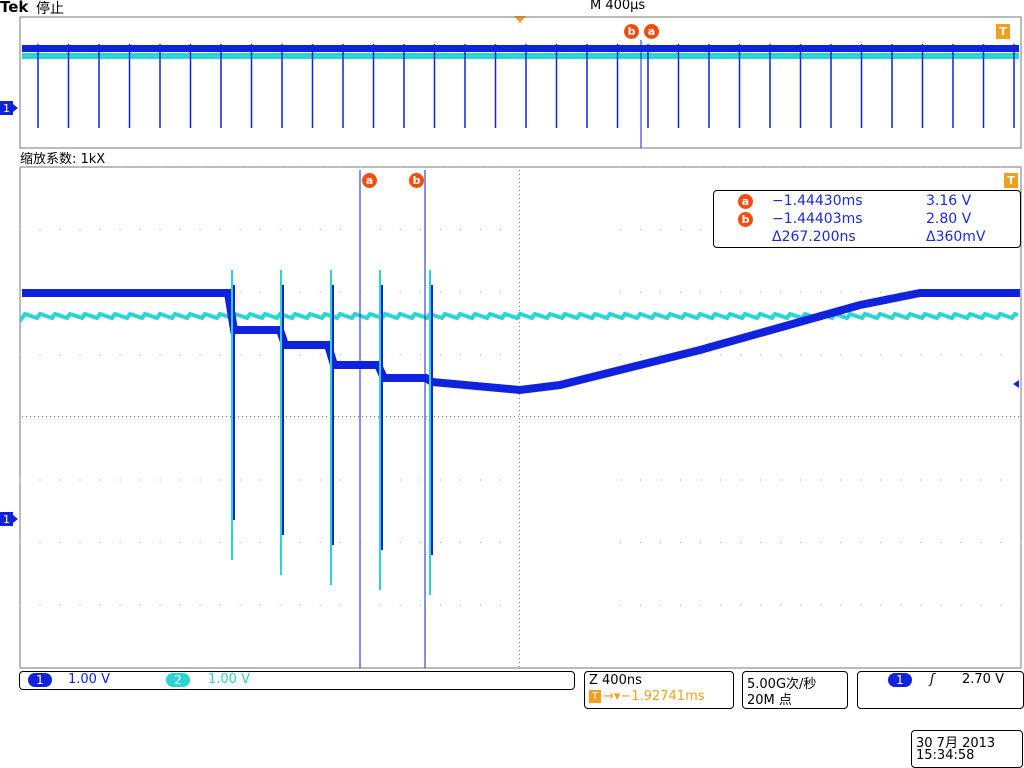  What do you see at coordinates (178, 680) in the screenshot?
I see `ch2-badge: 2` at bounding box center [178, 680].